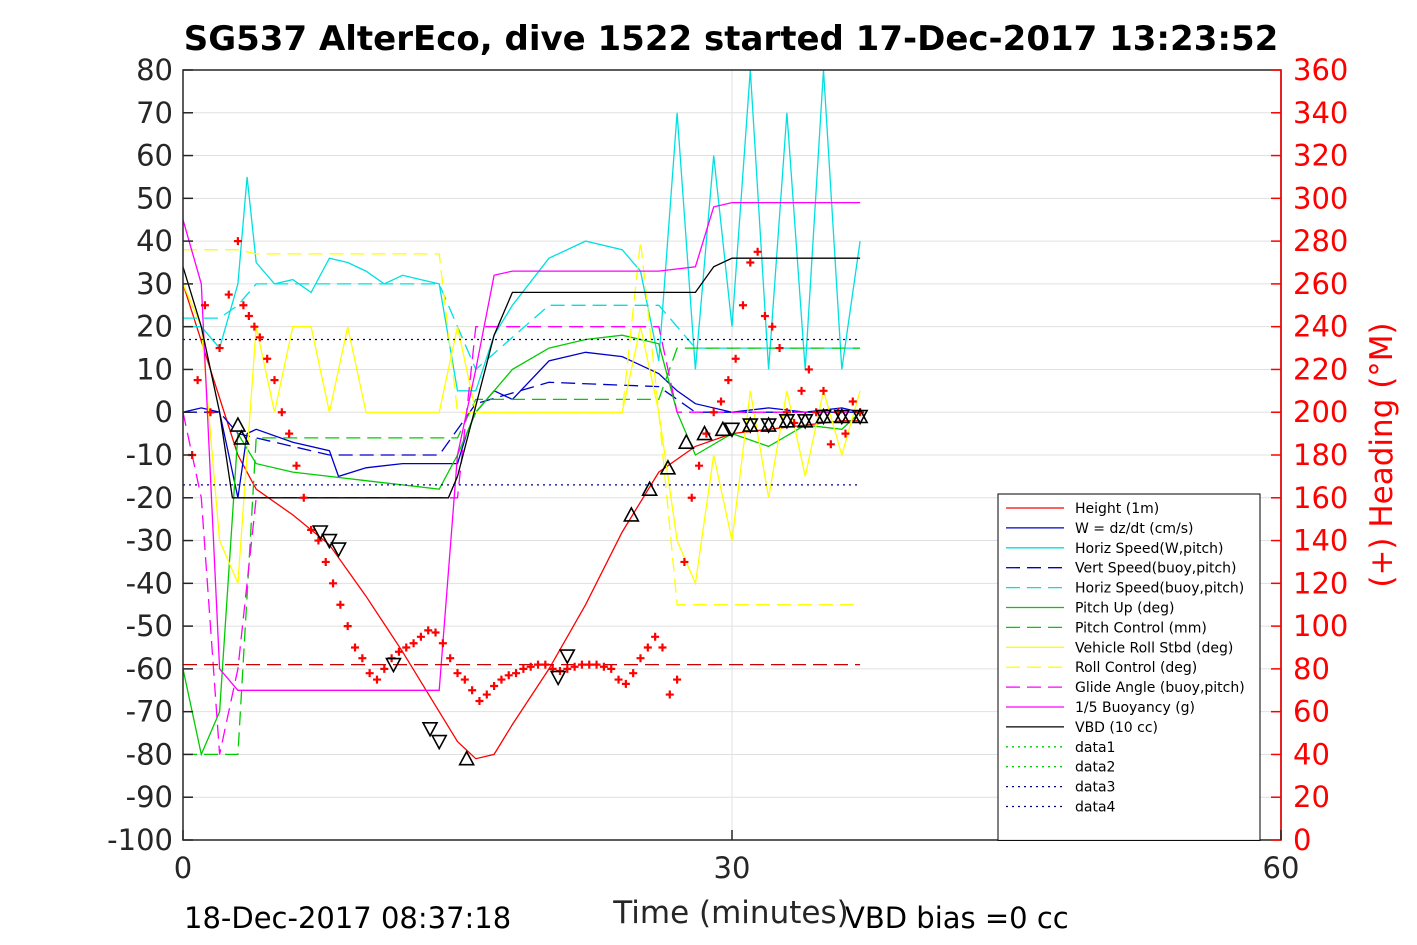 The height and width of the screenshot is (945, 1417). Describe the element at coordinates (1320, 113) in the screenshot. I see `right-tick-label: 340` at that location.